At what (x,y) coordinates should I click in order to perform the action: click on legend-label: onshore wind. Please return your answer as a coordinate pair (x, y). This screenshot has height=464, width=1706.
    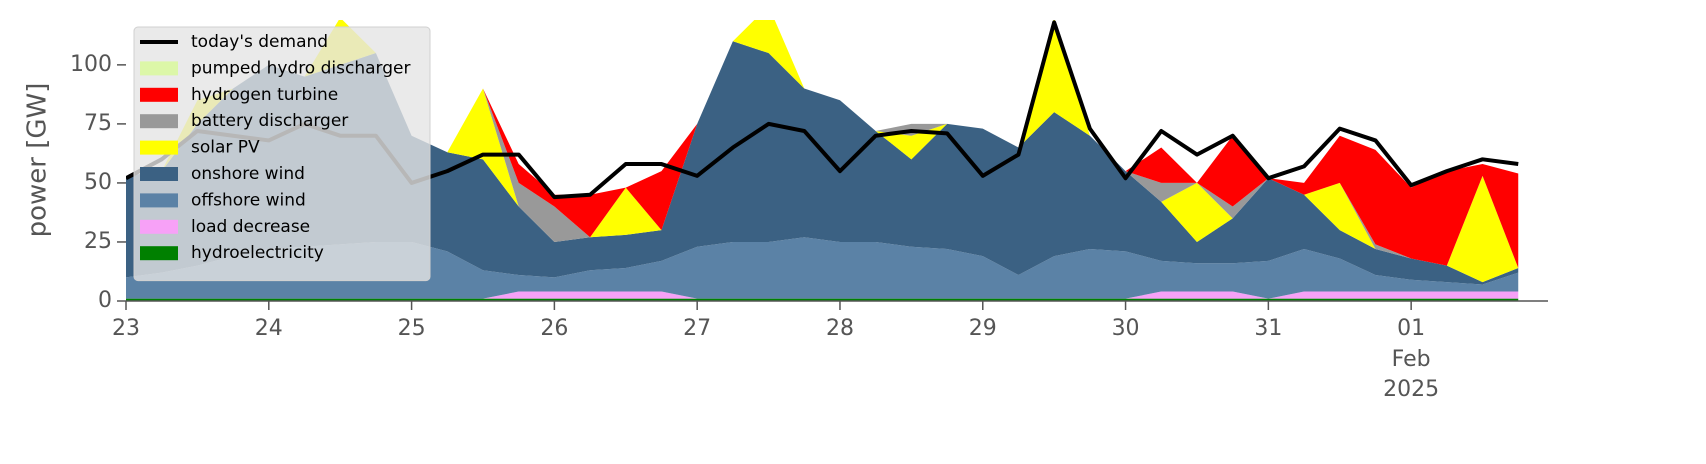
    Looking at the image, I should click on (248, 174).